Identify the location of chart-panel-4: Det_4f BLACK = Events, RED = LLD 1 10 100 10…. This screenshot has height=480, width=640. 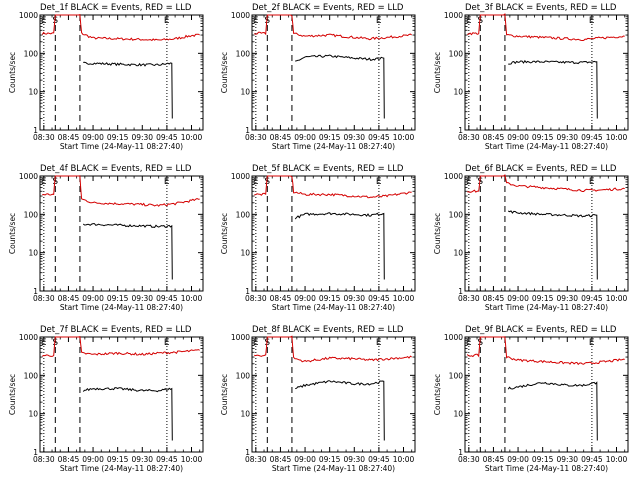
(106, 238).